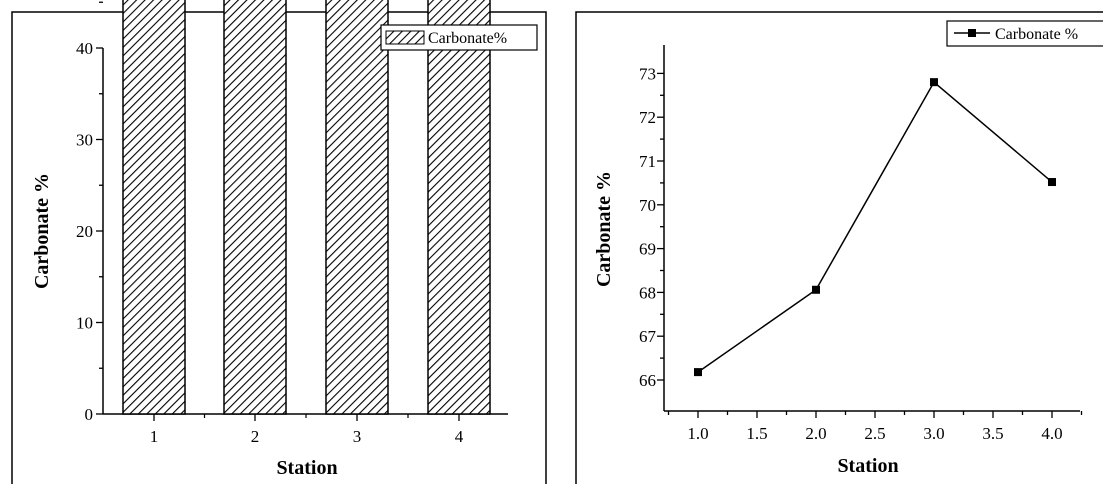  What do you see at coordinates (604, 229) in the screenshot?
I see `line-y-axis-title: Carbonate %` at bounding box center [604, 229].